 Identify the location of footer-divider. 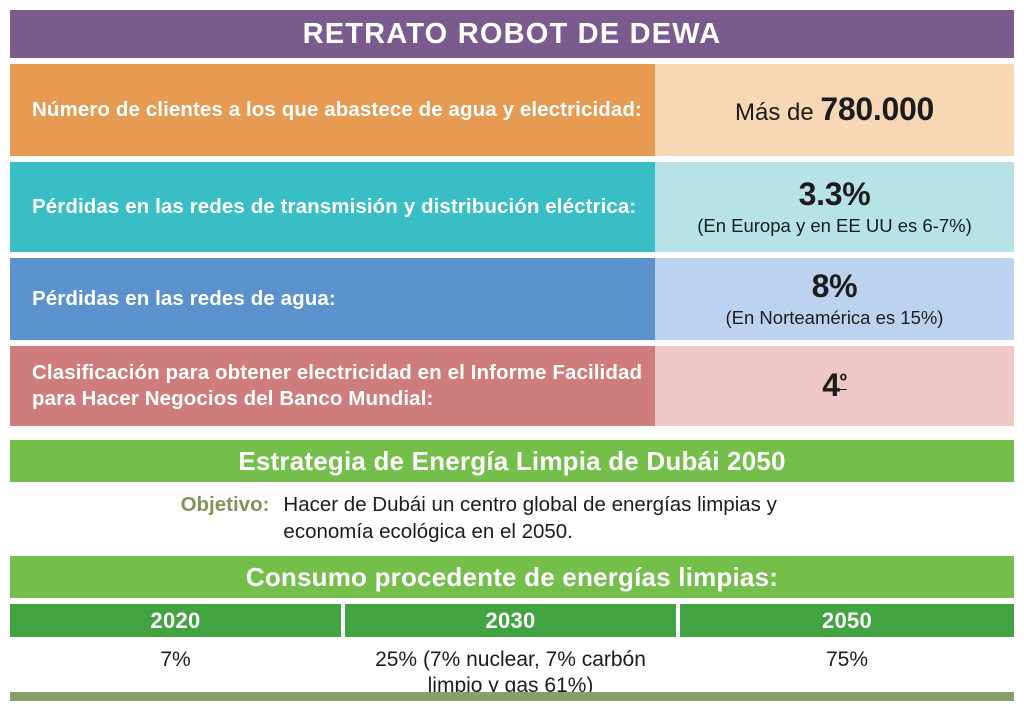
(512, 696).